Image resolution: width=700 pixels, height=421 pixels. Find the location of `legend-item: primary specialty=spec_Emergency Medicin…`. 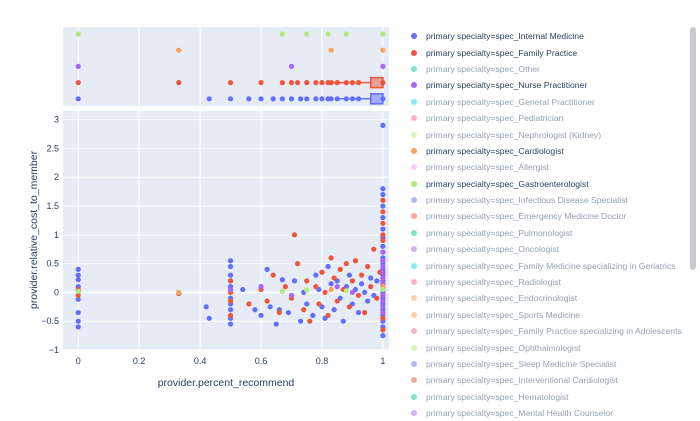

legend-item: primary specialty=spec_Emergency Medicin… is located at coordinates (548, 216).